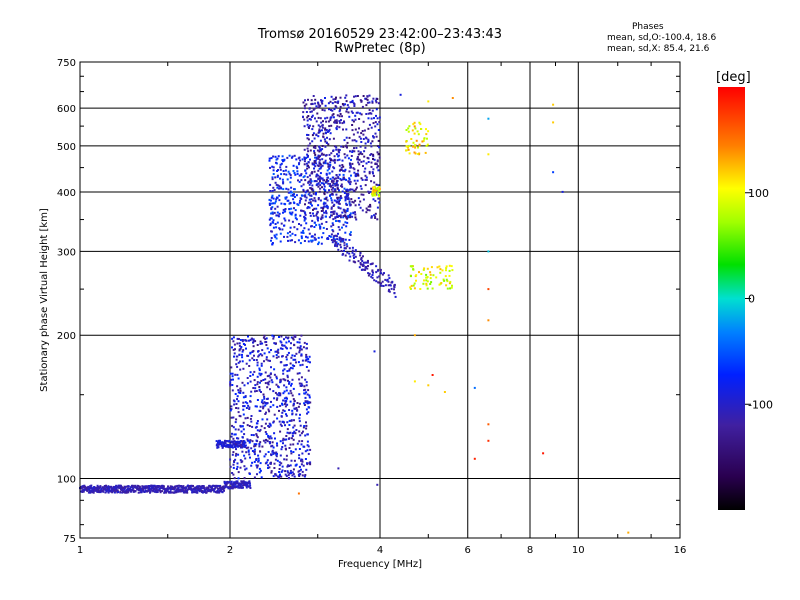 Image resolution: width=800 pixels, height=600 pixels. I want to click on x-tick-label: 10, so click(578, 550).